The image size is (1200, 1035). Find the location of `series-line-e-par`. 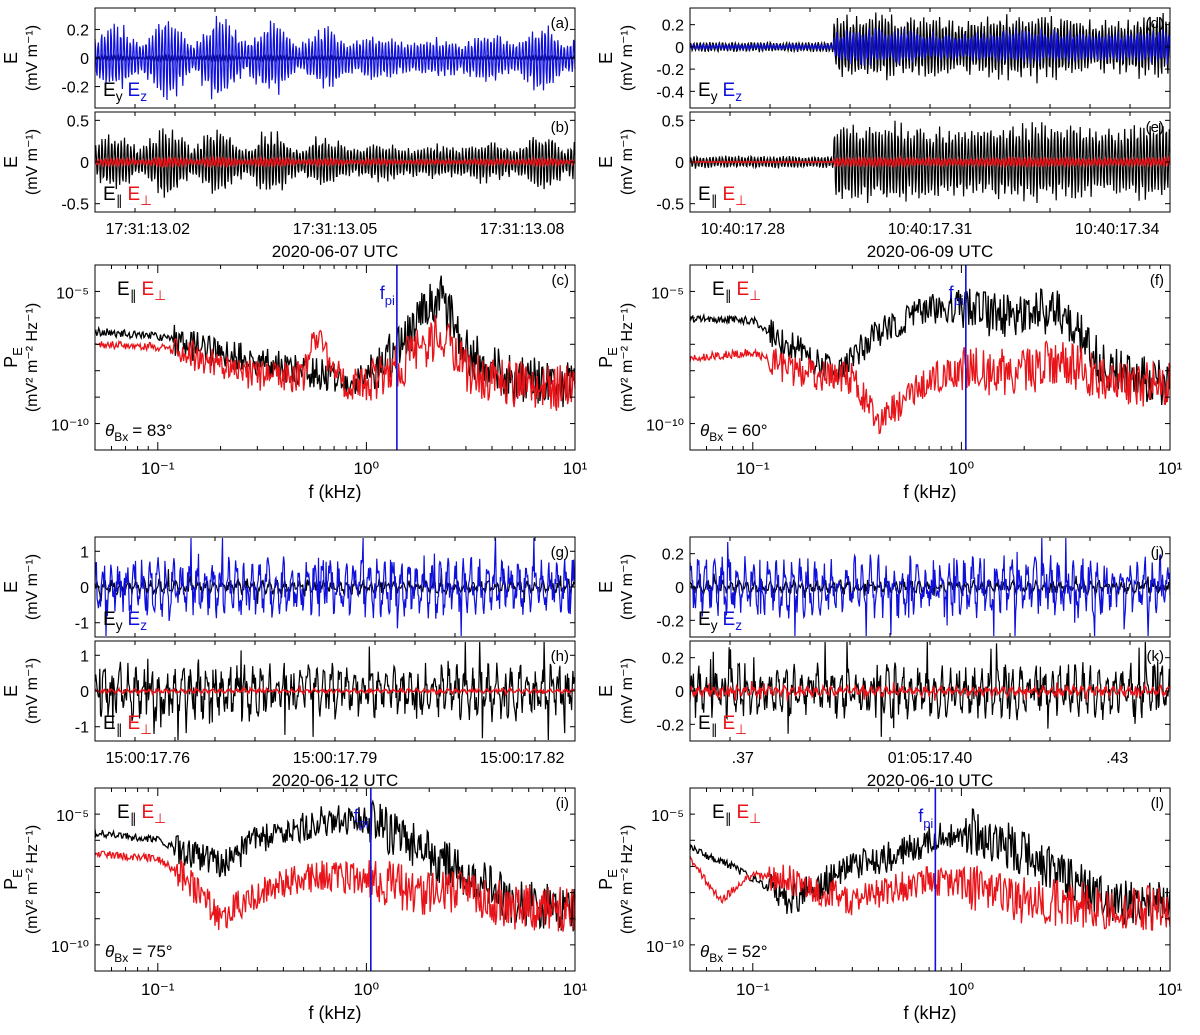

series-line-e-par is located at coordinates (335, 691).